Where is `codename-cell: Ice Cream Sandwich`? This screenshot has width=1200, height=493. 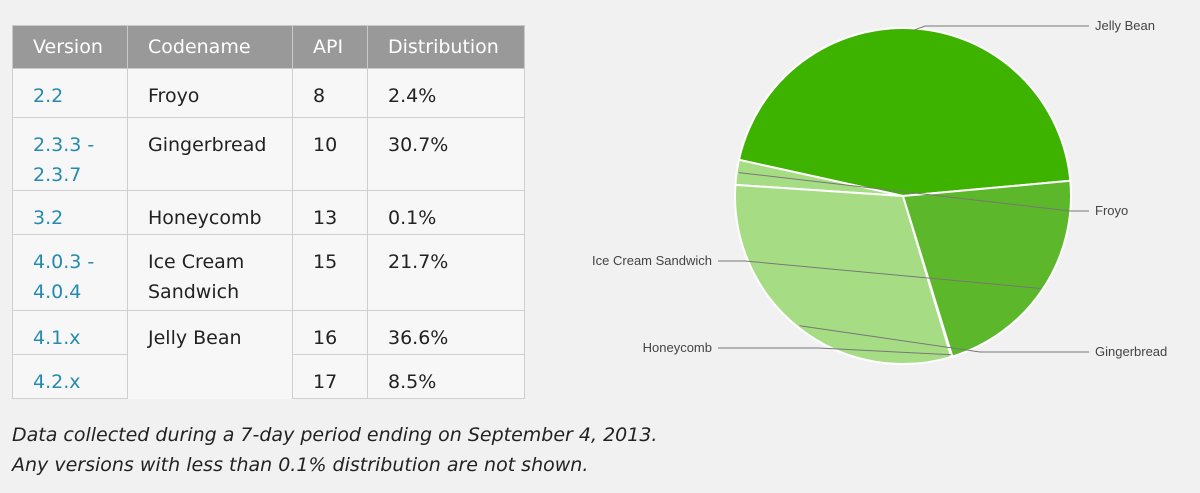 codename-cell: Ice Cream Sandwich is located at coordinates (210, 272).